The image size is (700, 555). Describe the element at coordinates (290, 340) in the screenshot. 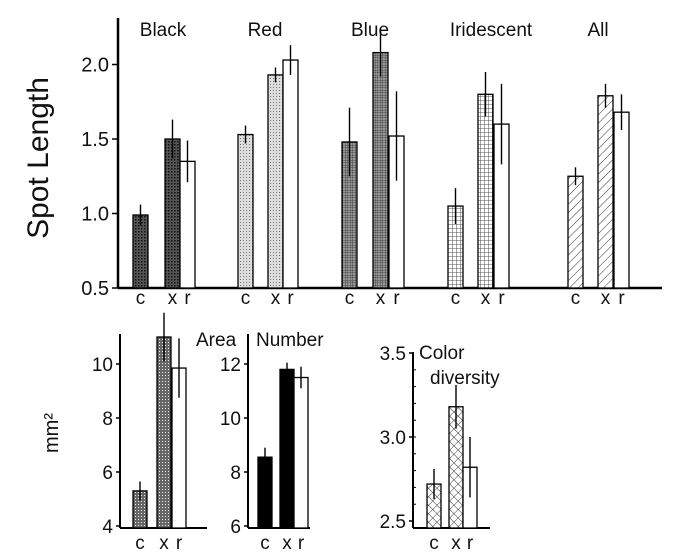

I see `chart-title: Number` at that location.